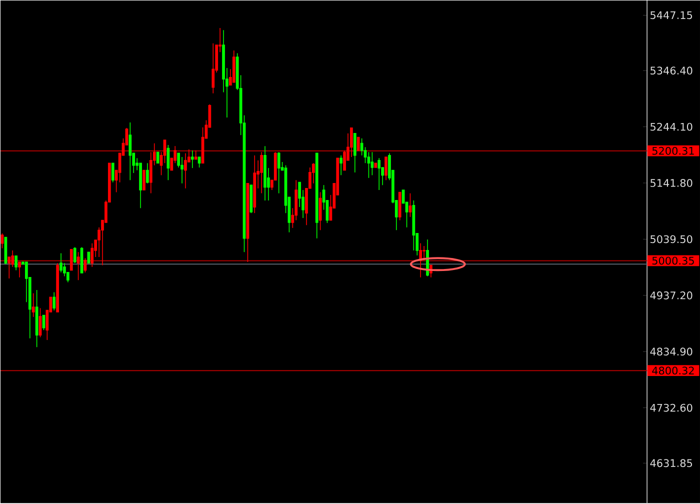  What do you see at coordinates (671, 183) in the screenshot?
I see `y-tick-label: 5141.80` at bounding box center [671, 183].